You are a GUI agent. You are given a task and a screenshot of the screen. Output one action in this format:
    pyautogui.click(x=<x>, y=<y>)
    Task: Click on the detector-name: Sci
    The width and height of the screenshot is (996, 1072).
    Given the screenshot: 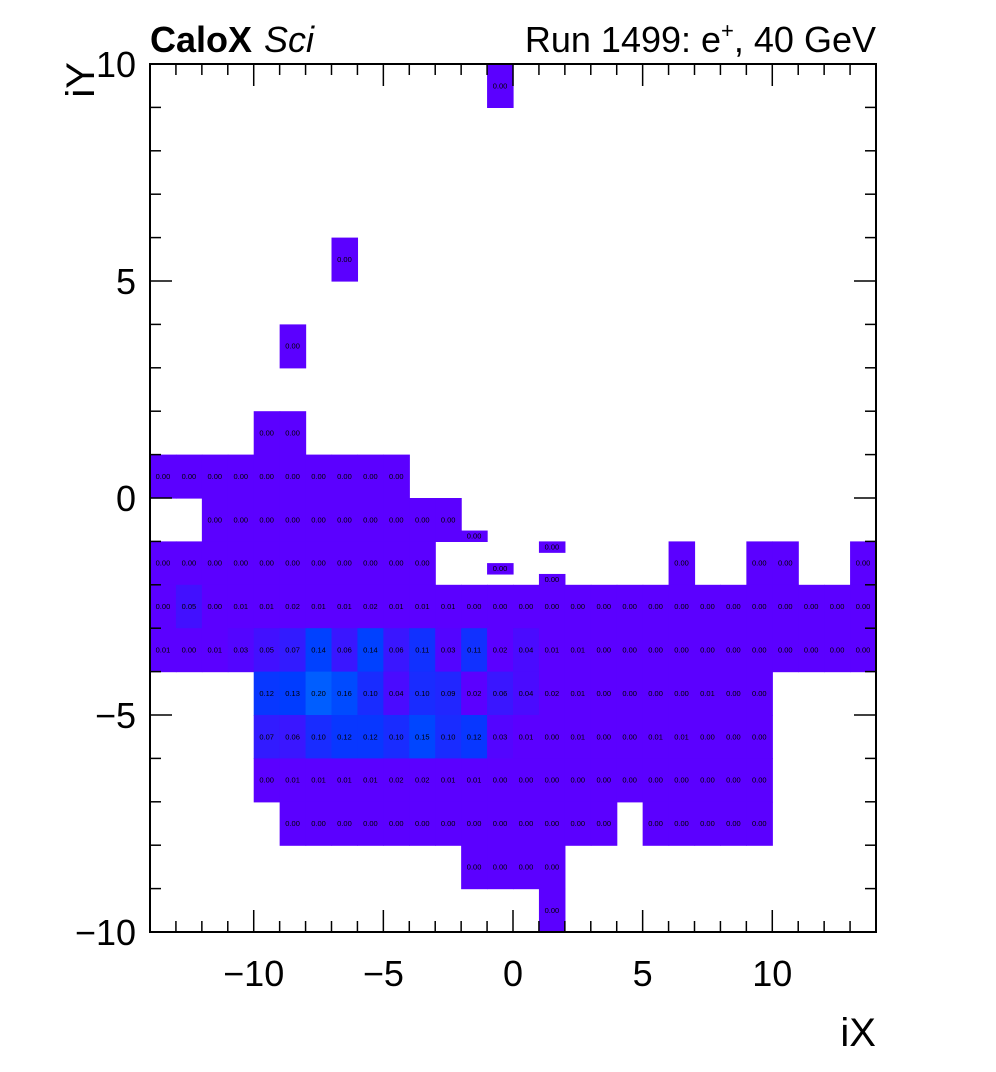 What is the action you would take?
    pyautogui.click(x=289, y=39)
    